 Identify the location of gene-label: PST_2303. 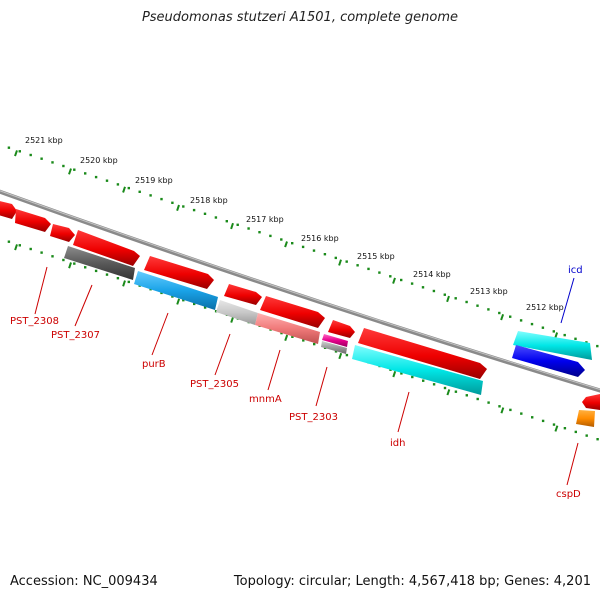
(313, 417).